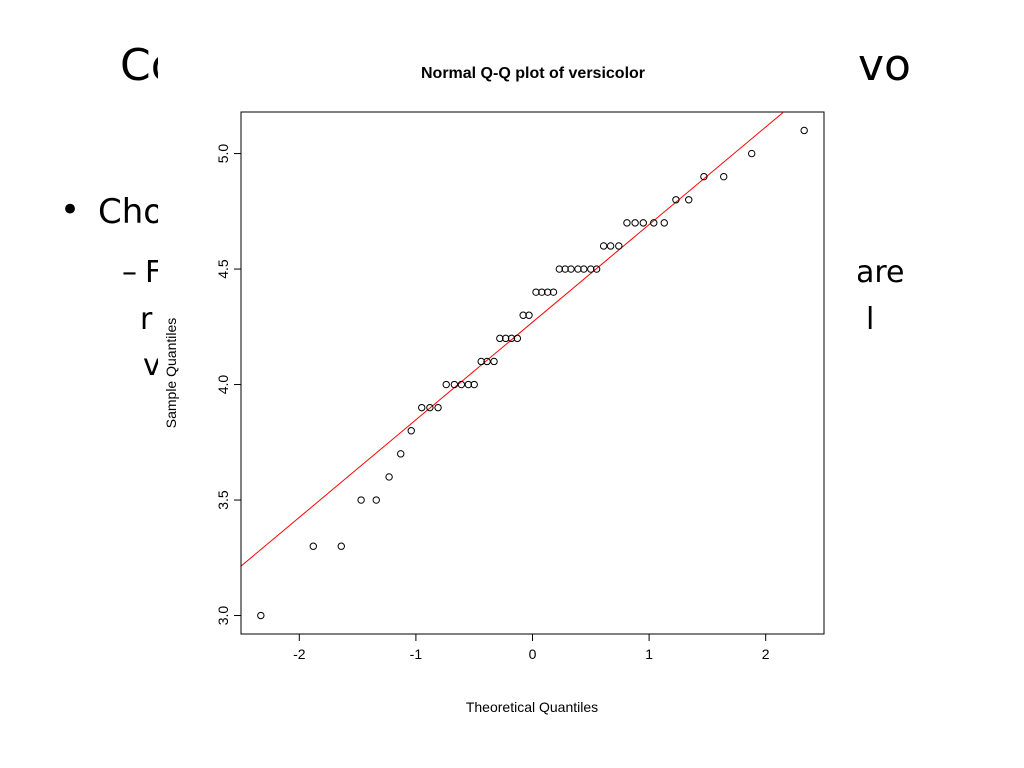 This screenshot has width=1024, height=768. I want to click on chart-title: Normal Q-Q plot of versicolor, so click(533, 73).